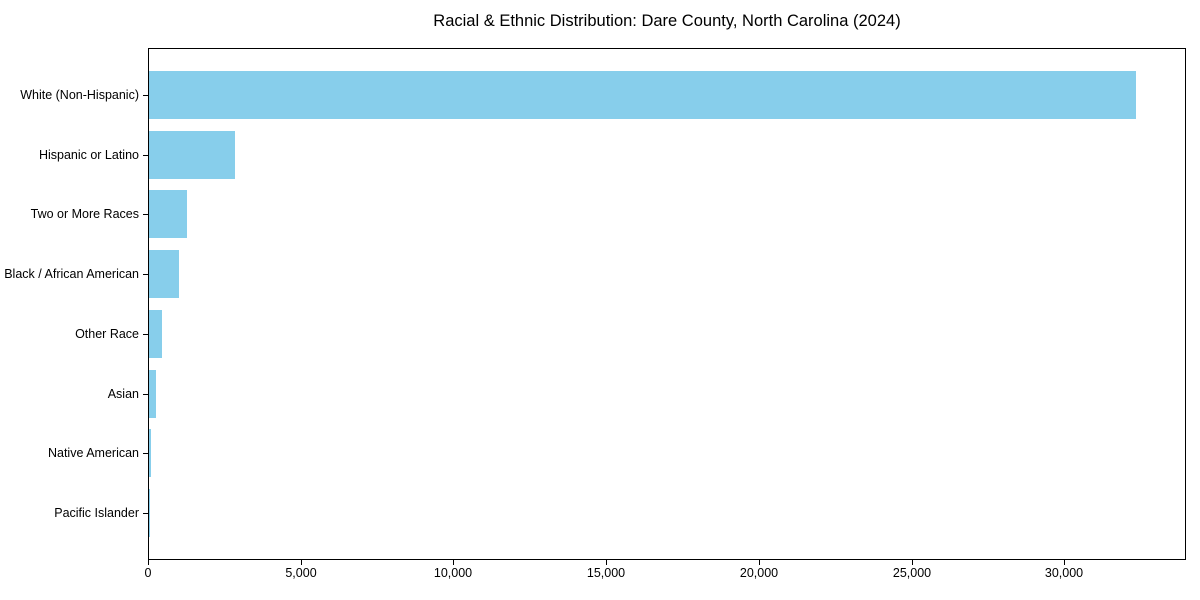 The height and width of the screenshot is (600, 1200). I want to click on y-tick-label: Pacific Islander, so click(96, 513).